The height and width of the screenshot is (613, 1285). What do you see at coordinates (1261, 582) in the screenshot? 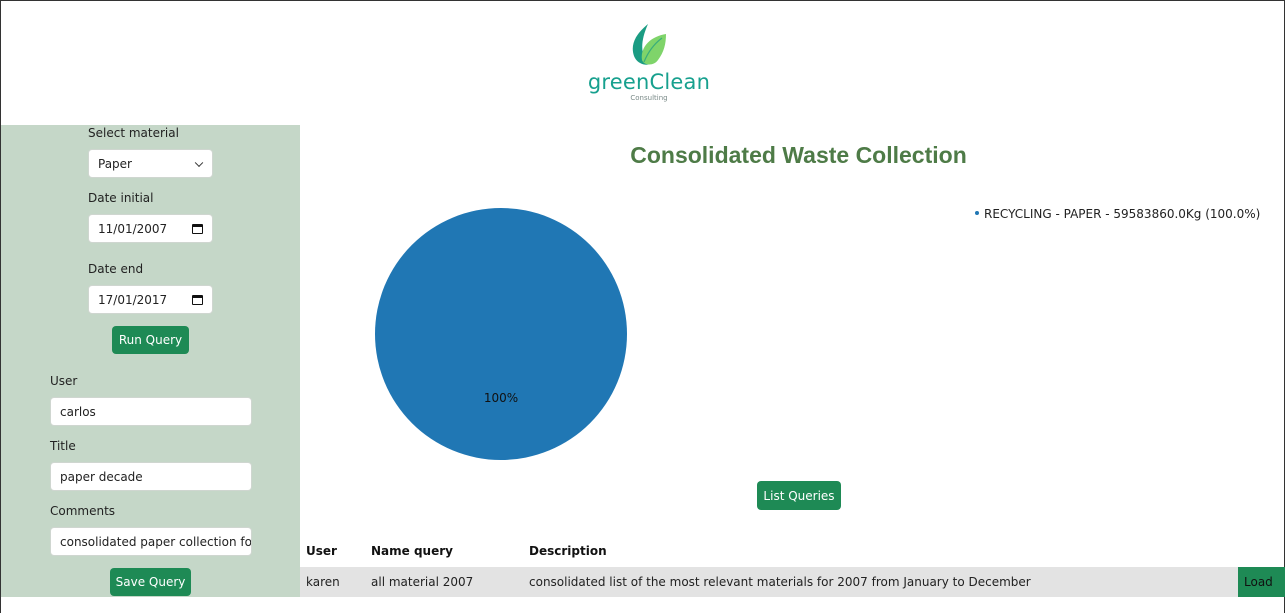
I see `load-query-button: Load` at bounding box center [1261, 582].